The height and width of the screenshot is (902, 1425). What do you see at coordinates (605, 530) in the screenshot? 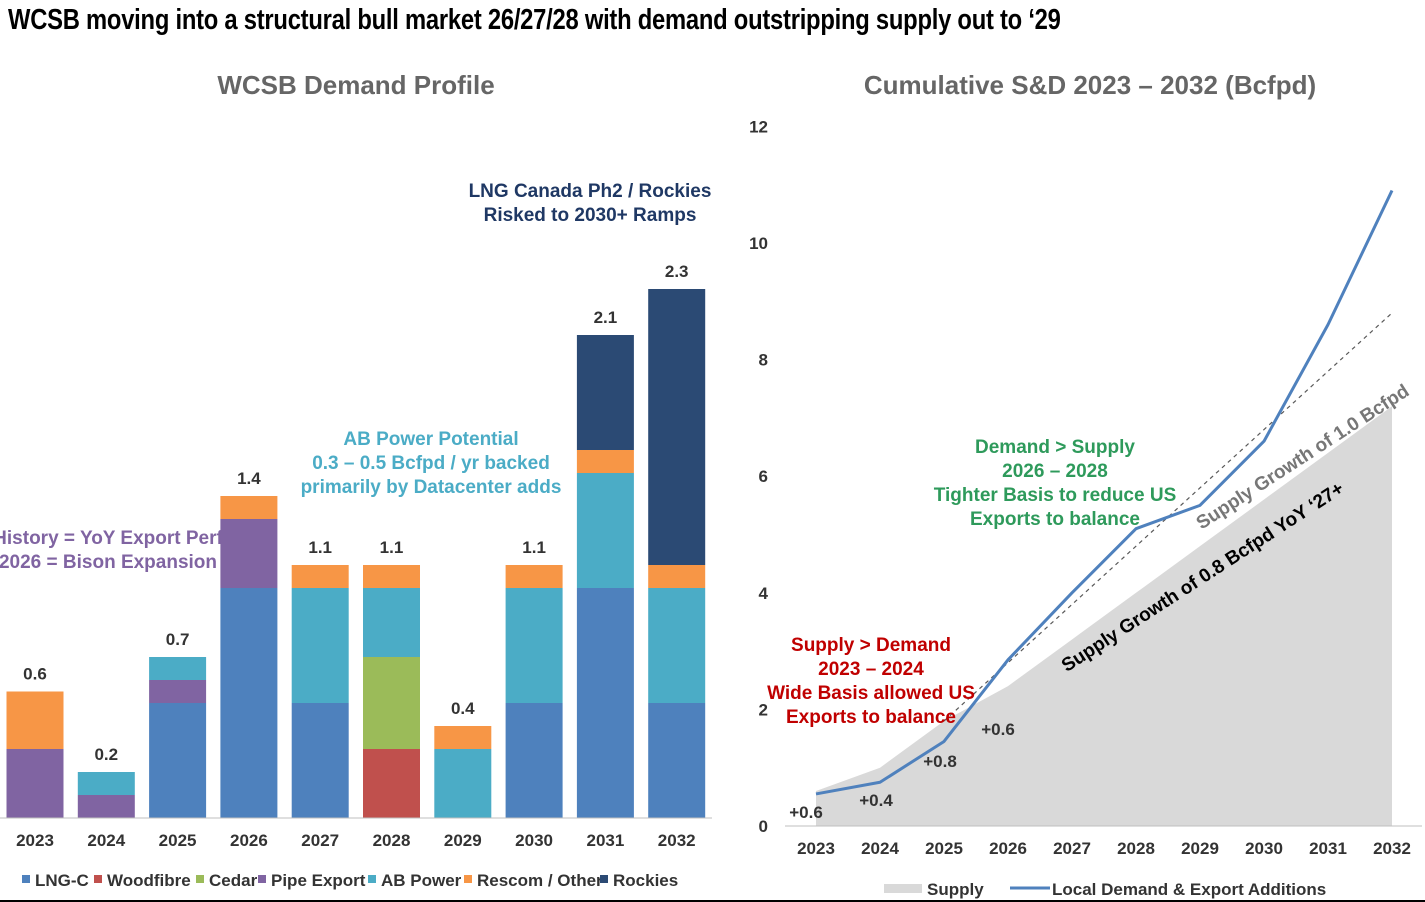
I see `bar-segment-2031-ab-power` at bounding box center [605, 530].